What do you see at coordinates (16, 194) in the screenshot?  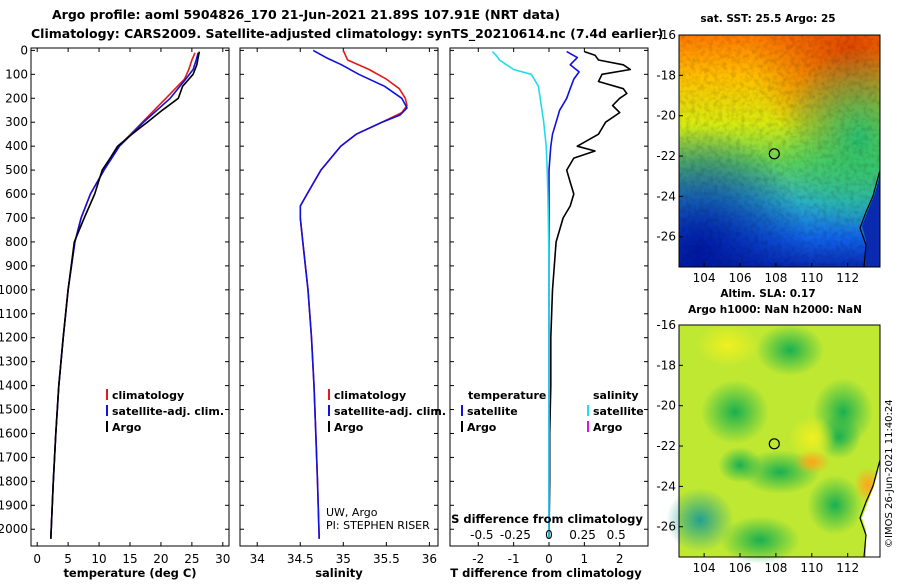 I see `y-tick-label: 600` at bounding box center [16, 194].